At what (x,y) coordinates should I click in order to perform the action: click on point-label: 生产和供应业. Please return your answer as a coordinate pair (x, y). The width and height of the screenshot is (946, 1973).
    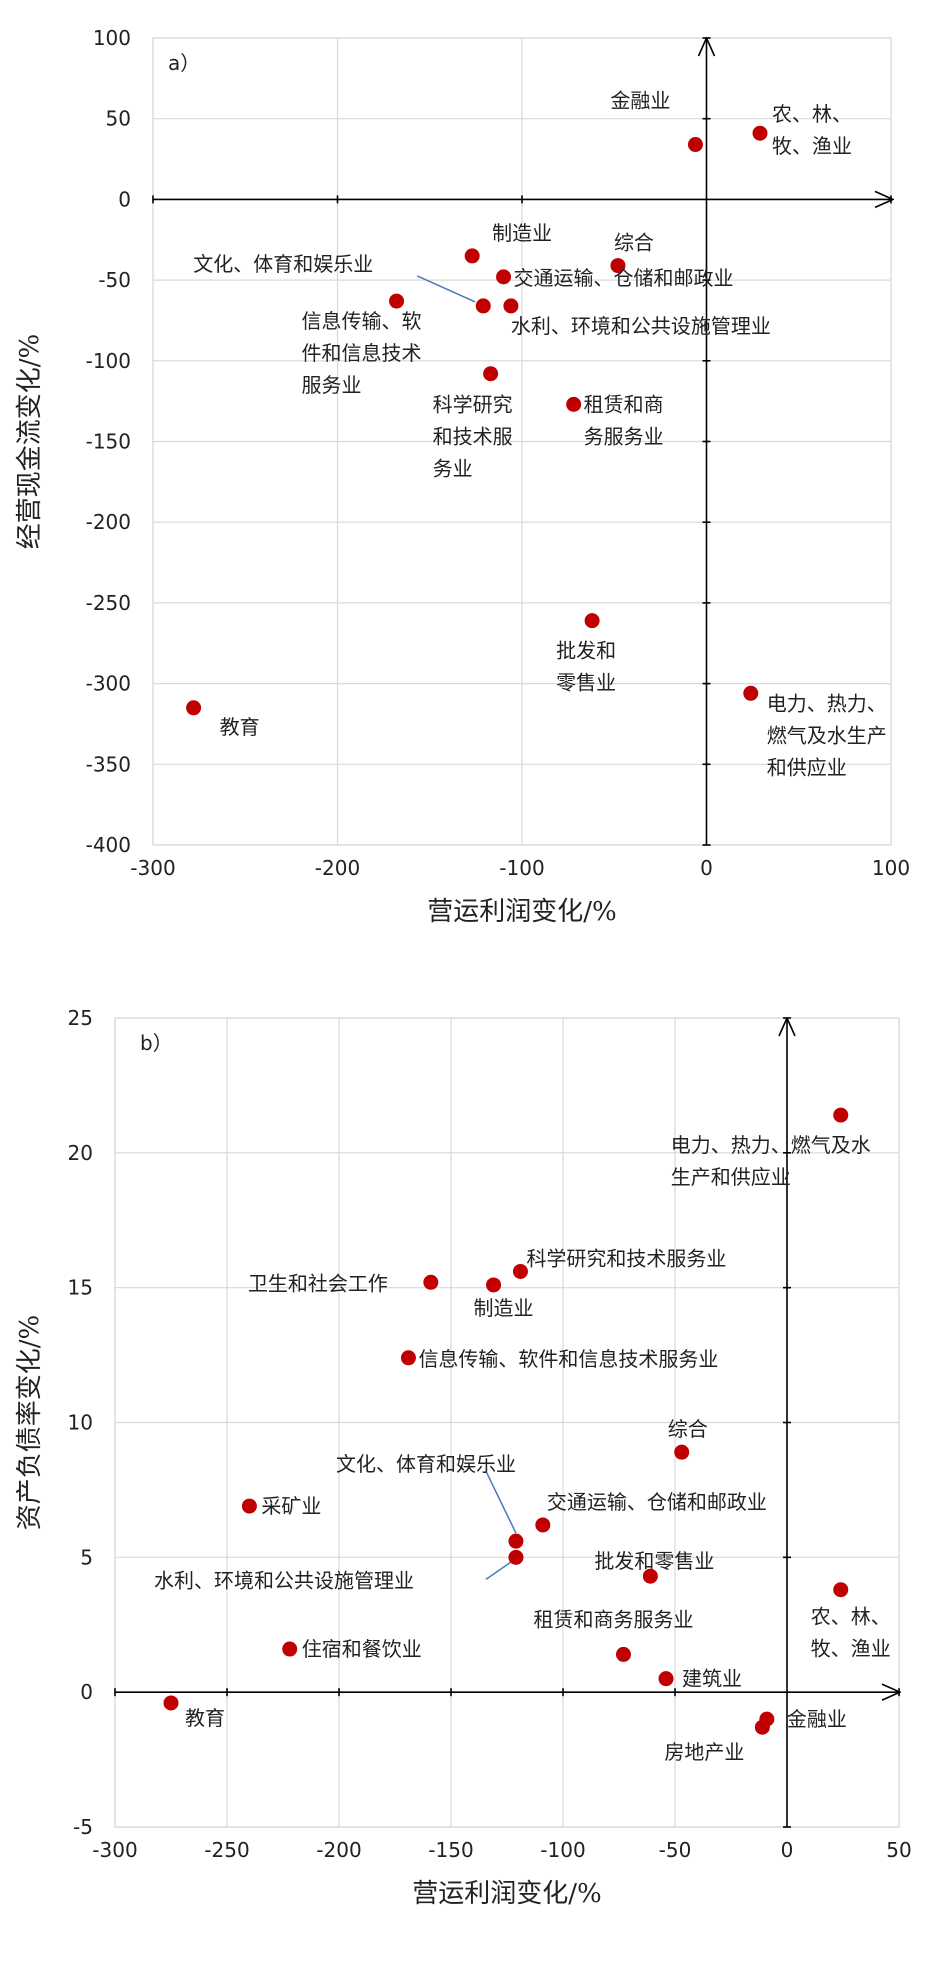
    Looking at the image, I should click on (731, 1177).